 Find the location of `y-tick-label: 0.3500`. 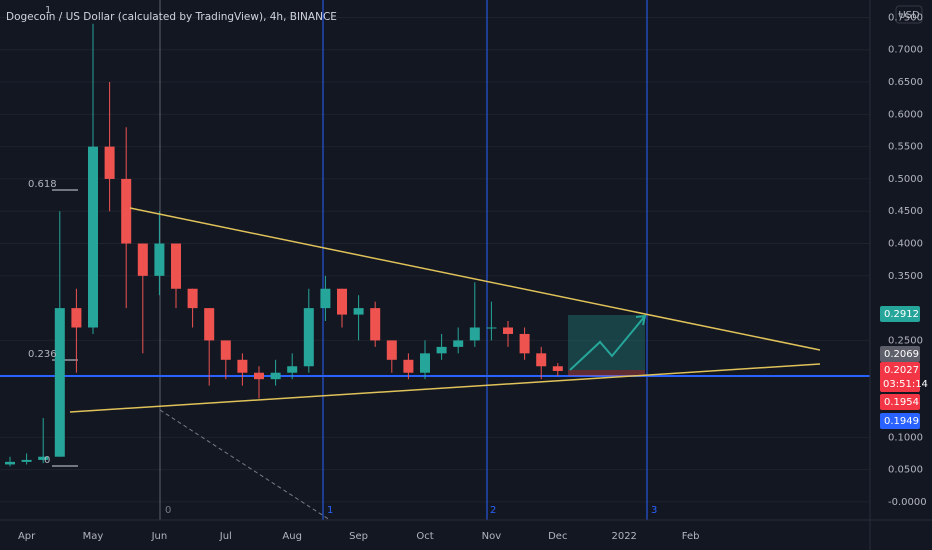

y-tick-label: 0.3500 is located at coordinates (905, 276).